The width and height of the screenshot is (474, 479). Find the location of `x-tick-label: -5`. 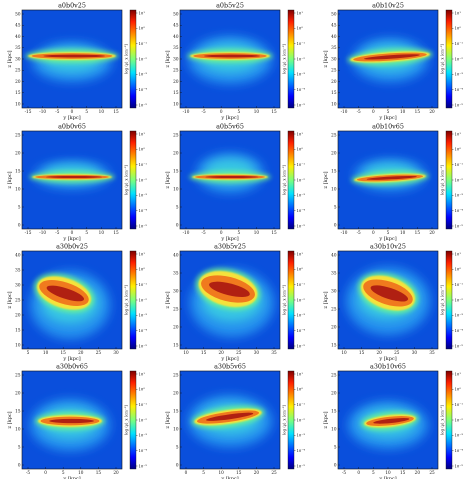

x-tick-label: -5 is located at coordinates (28, 472).